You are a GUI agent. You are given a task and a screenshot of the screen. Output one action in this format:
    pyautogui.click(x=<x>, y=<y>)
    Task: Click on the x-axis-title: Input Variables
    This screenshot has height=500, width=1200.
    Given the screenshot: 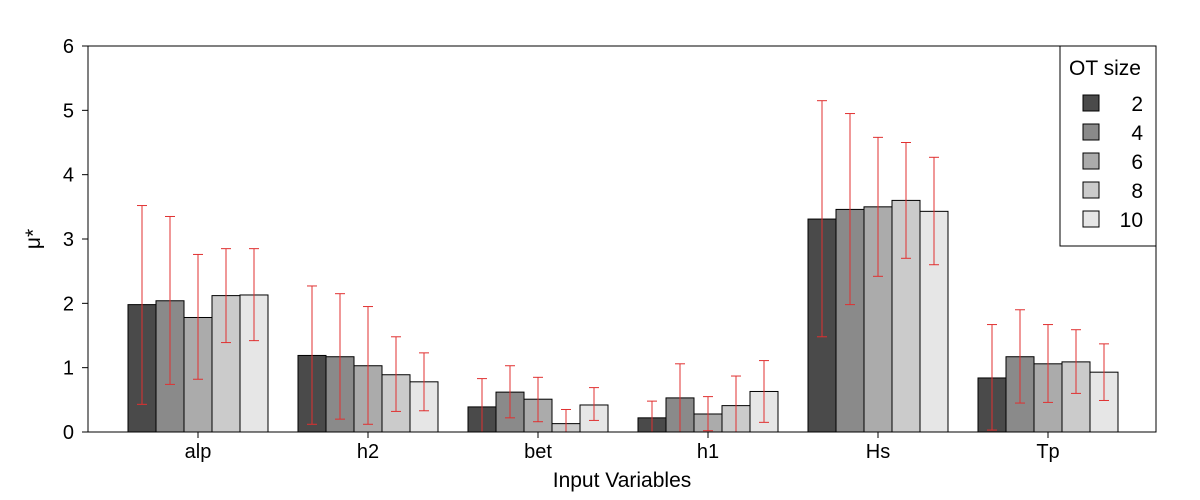 What is the action you would take?
    pyautogui.click(x=622, y=480)
    